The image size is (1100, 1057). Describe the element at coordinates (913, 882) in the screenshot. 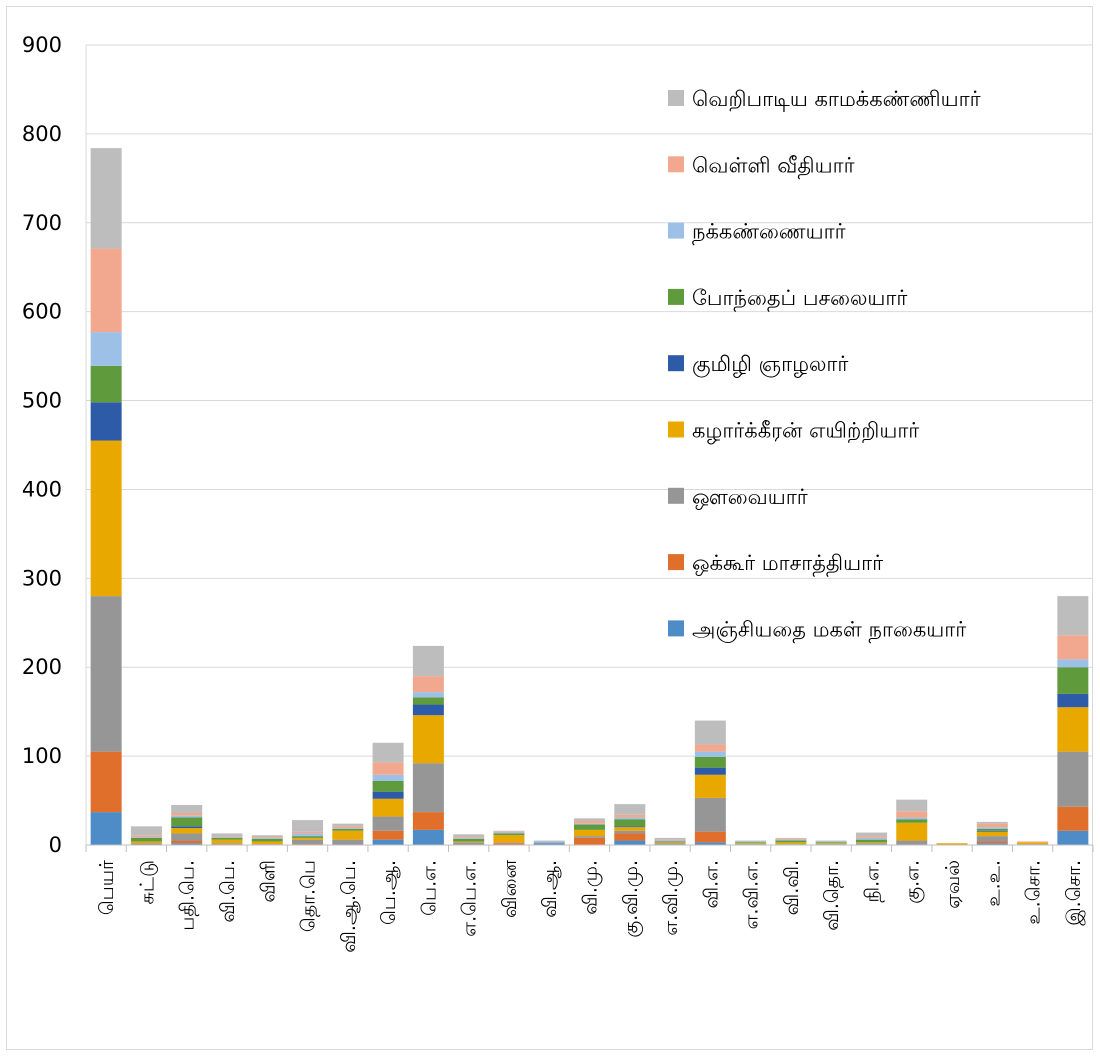

I see `x-category-label: கு.எ.` at that location.